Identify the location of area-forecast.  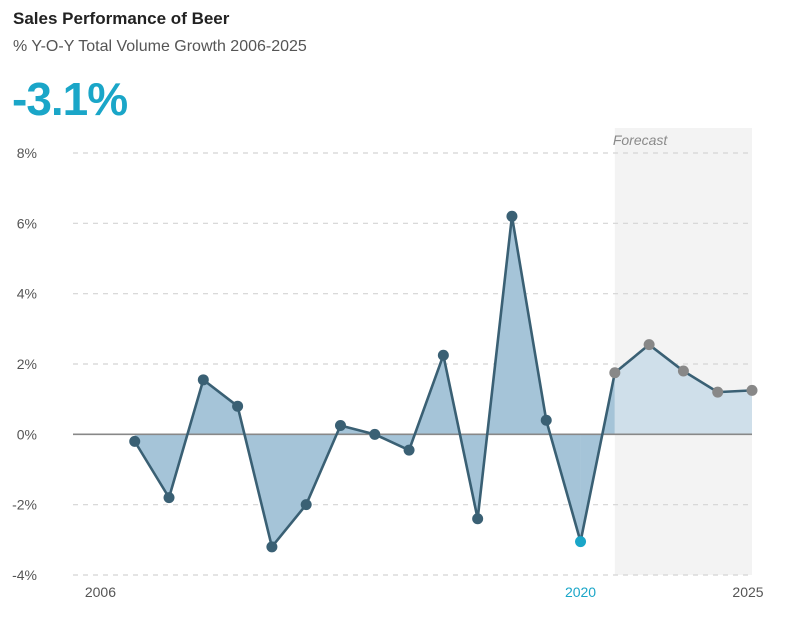
(683, 389).